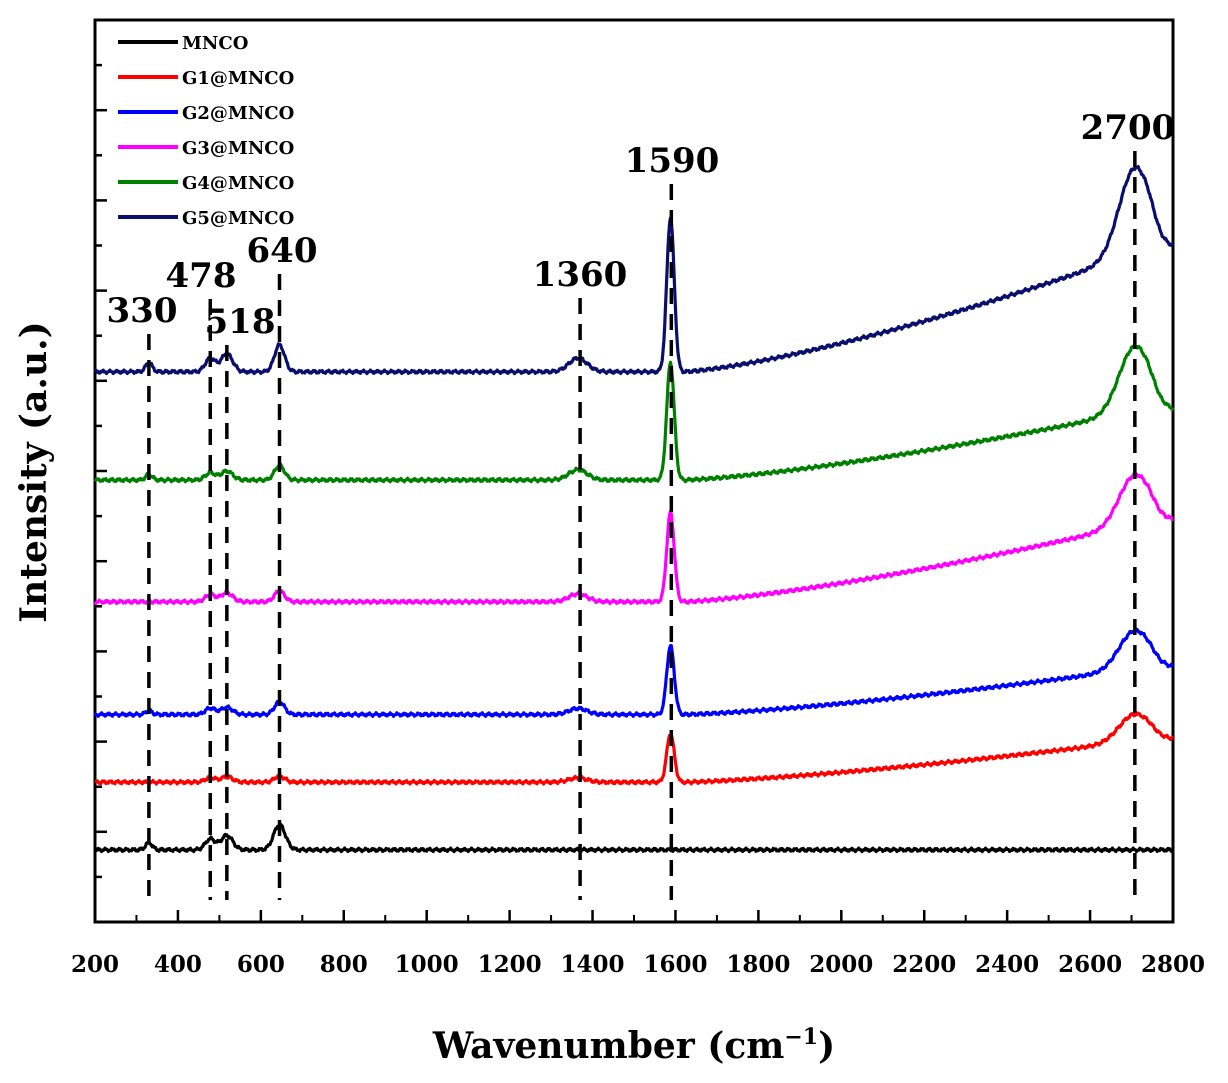 This screenshot has height=1083, width=1228. Describe the element at coordinates (427, 964) in the screenshot. I see `x-tick-label: 1000` at that location.